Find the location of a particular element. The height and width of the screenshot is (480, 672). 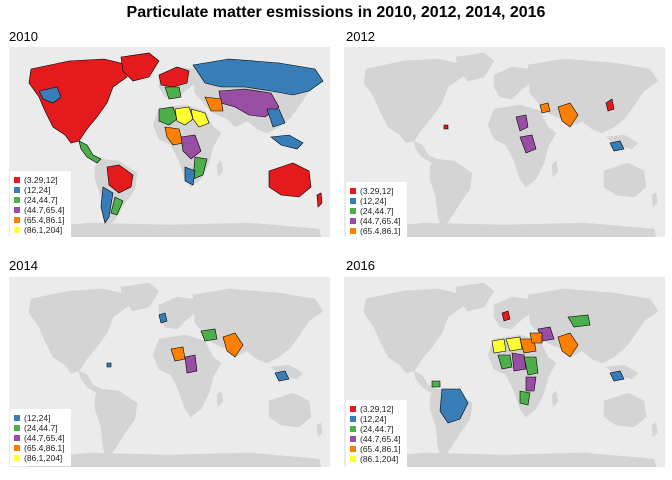

panel-label-2010: 2010 is located at coordinates (23, 36).